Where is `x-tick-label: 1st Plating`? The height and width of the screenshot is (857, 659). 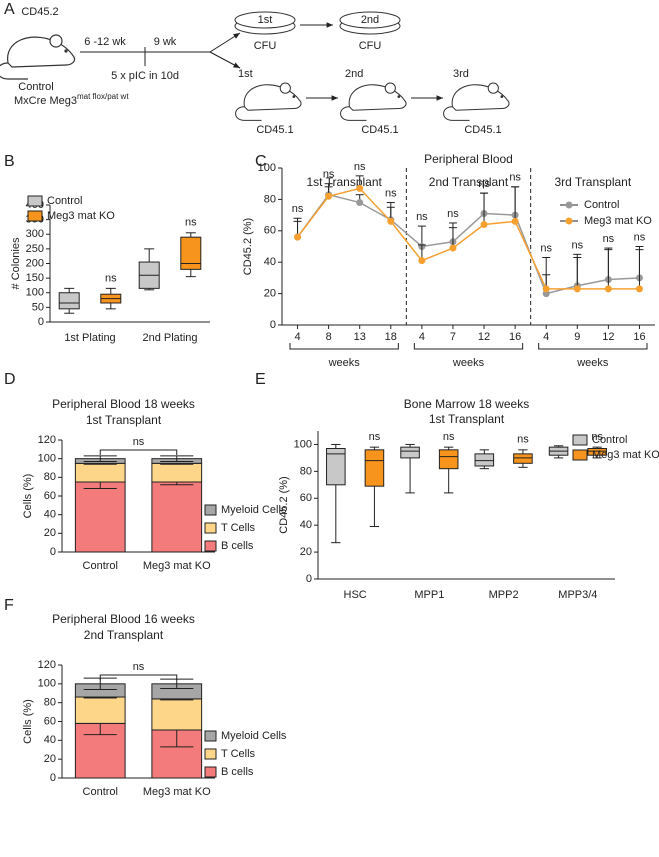 x-tick-label: 1st Plating is located at coordinates (89, 338).